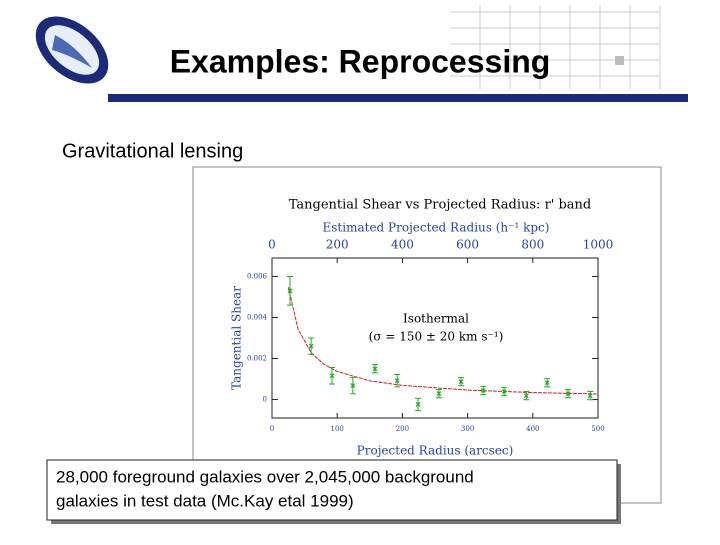 This screenshot has height=545, width=720. Describe the element at coordinates (257, 317) in the screenshot. I see `y-tick-label: 0.004` at that location.